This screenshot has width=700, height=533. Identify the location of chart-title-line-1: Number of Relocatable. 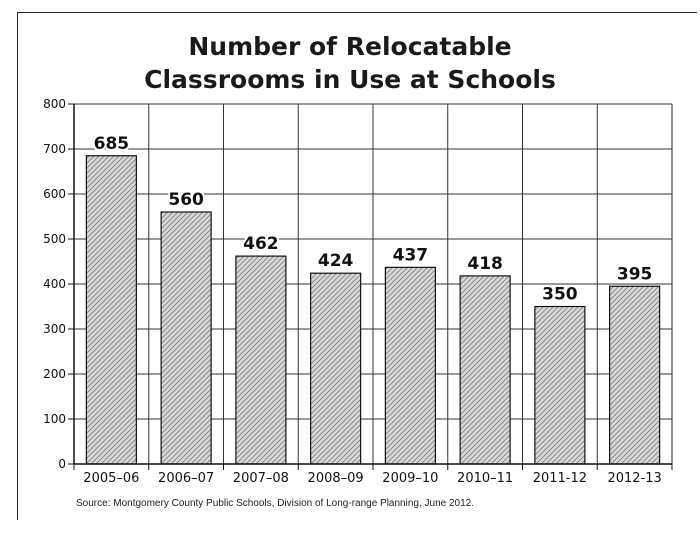
(350, 46).